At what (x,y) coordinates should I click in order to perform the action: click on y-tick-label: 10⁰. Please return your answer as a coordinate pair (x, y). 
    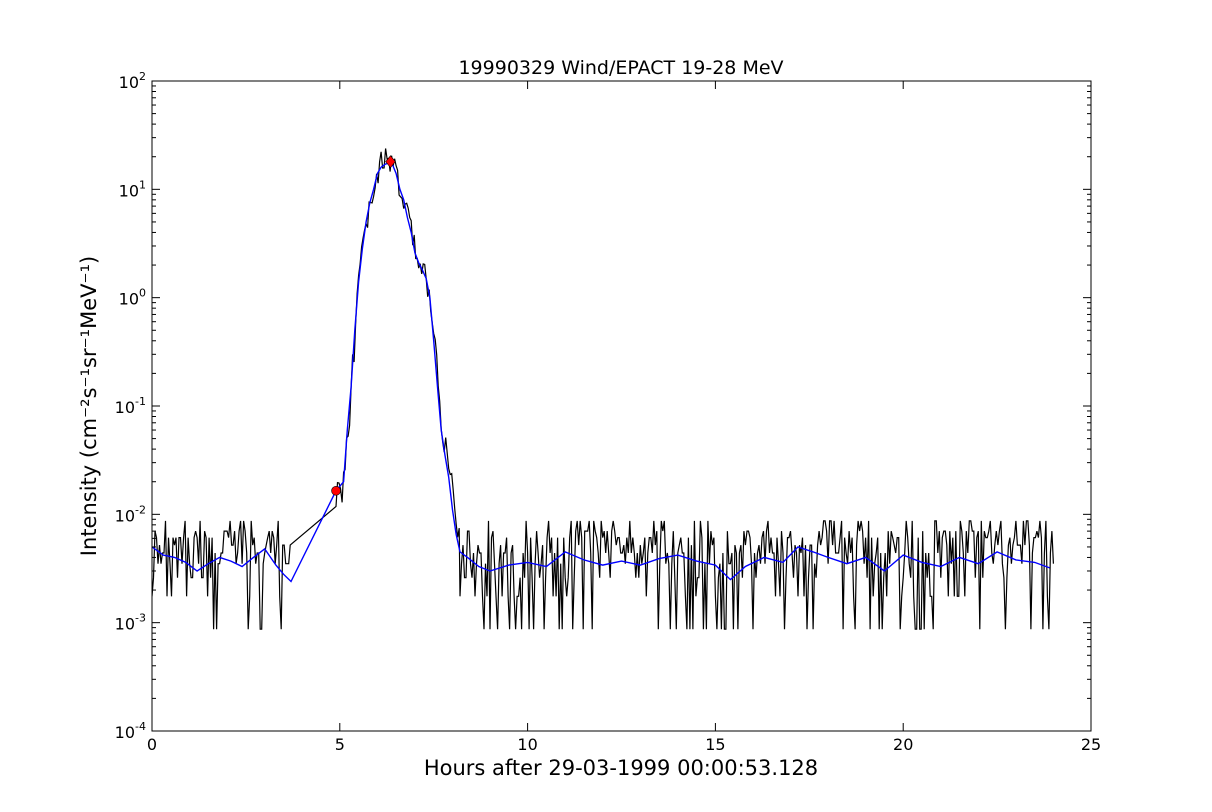
    Looking at the image, I should click on (132, 298).